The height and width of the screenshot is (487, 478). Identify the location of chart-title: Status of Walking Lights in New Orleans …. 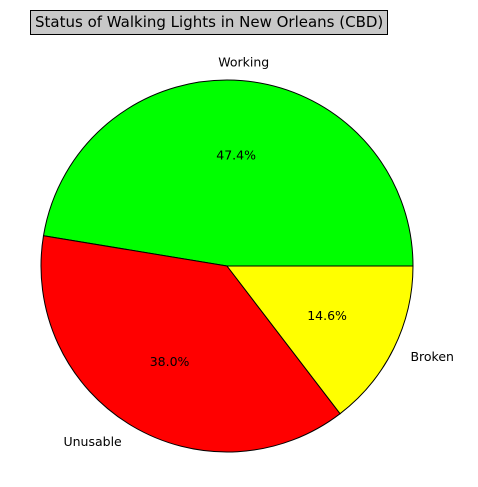
(209, 22).